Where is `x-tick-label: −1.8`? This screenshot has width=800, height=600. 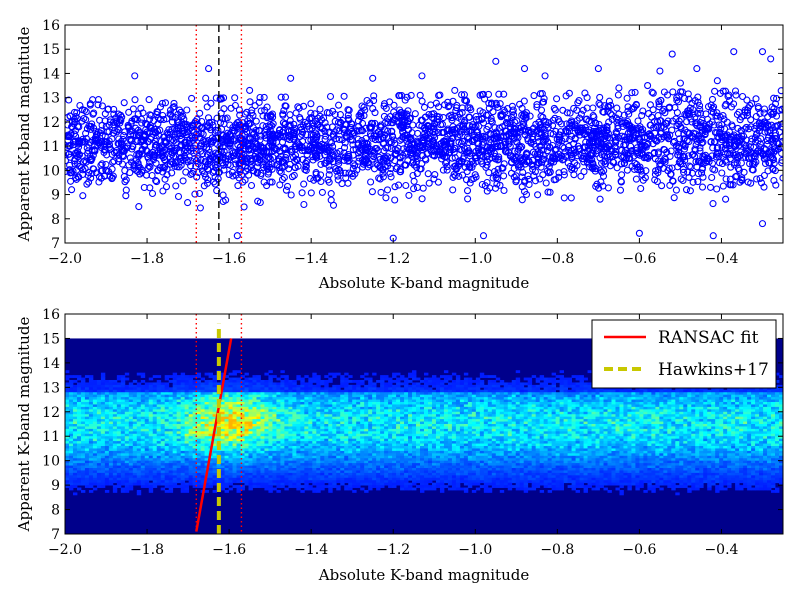
x-tick-label: −1.8 is located at coordinates (147, 259).